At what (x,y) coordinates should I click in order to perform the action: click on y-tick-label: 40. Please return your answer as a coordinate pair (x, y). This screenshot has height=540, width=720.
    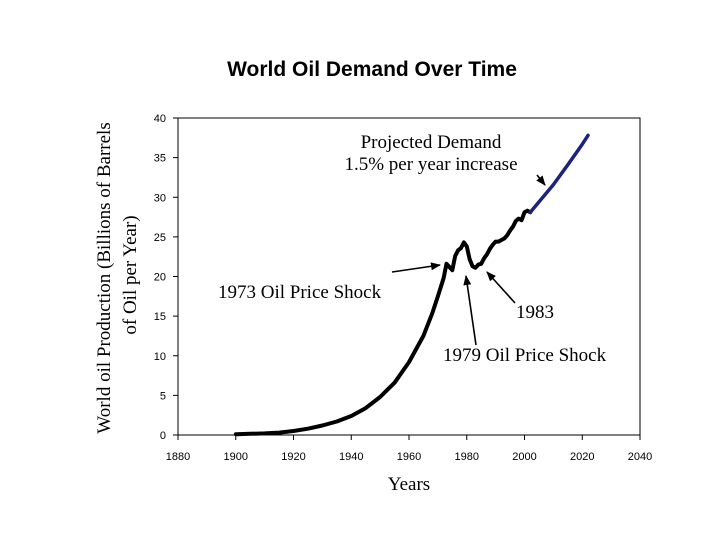
    Looking at the image, I should click on (160, 119).